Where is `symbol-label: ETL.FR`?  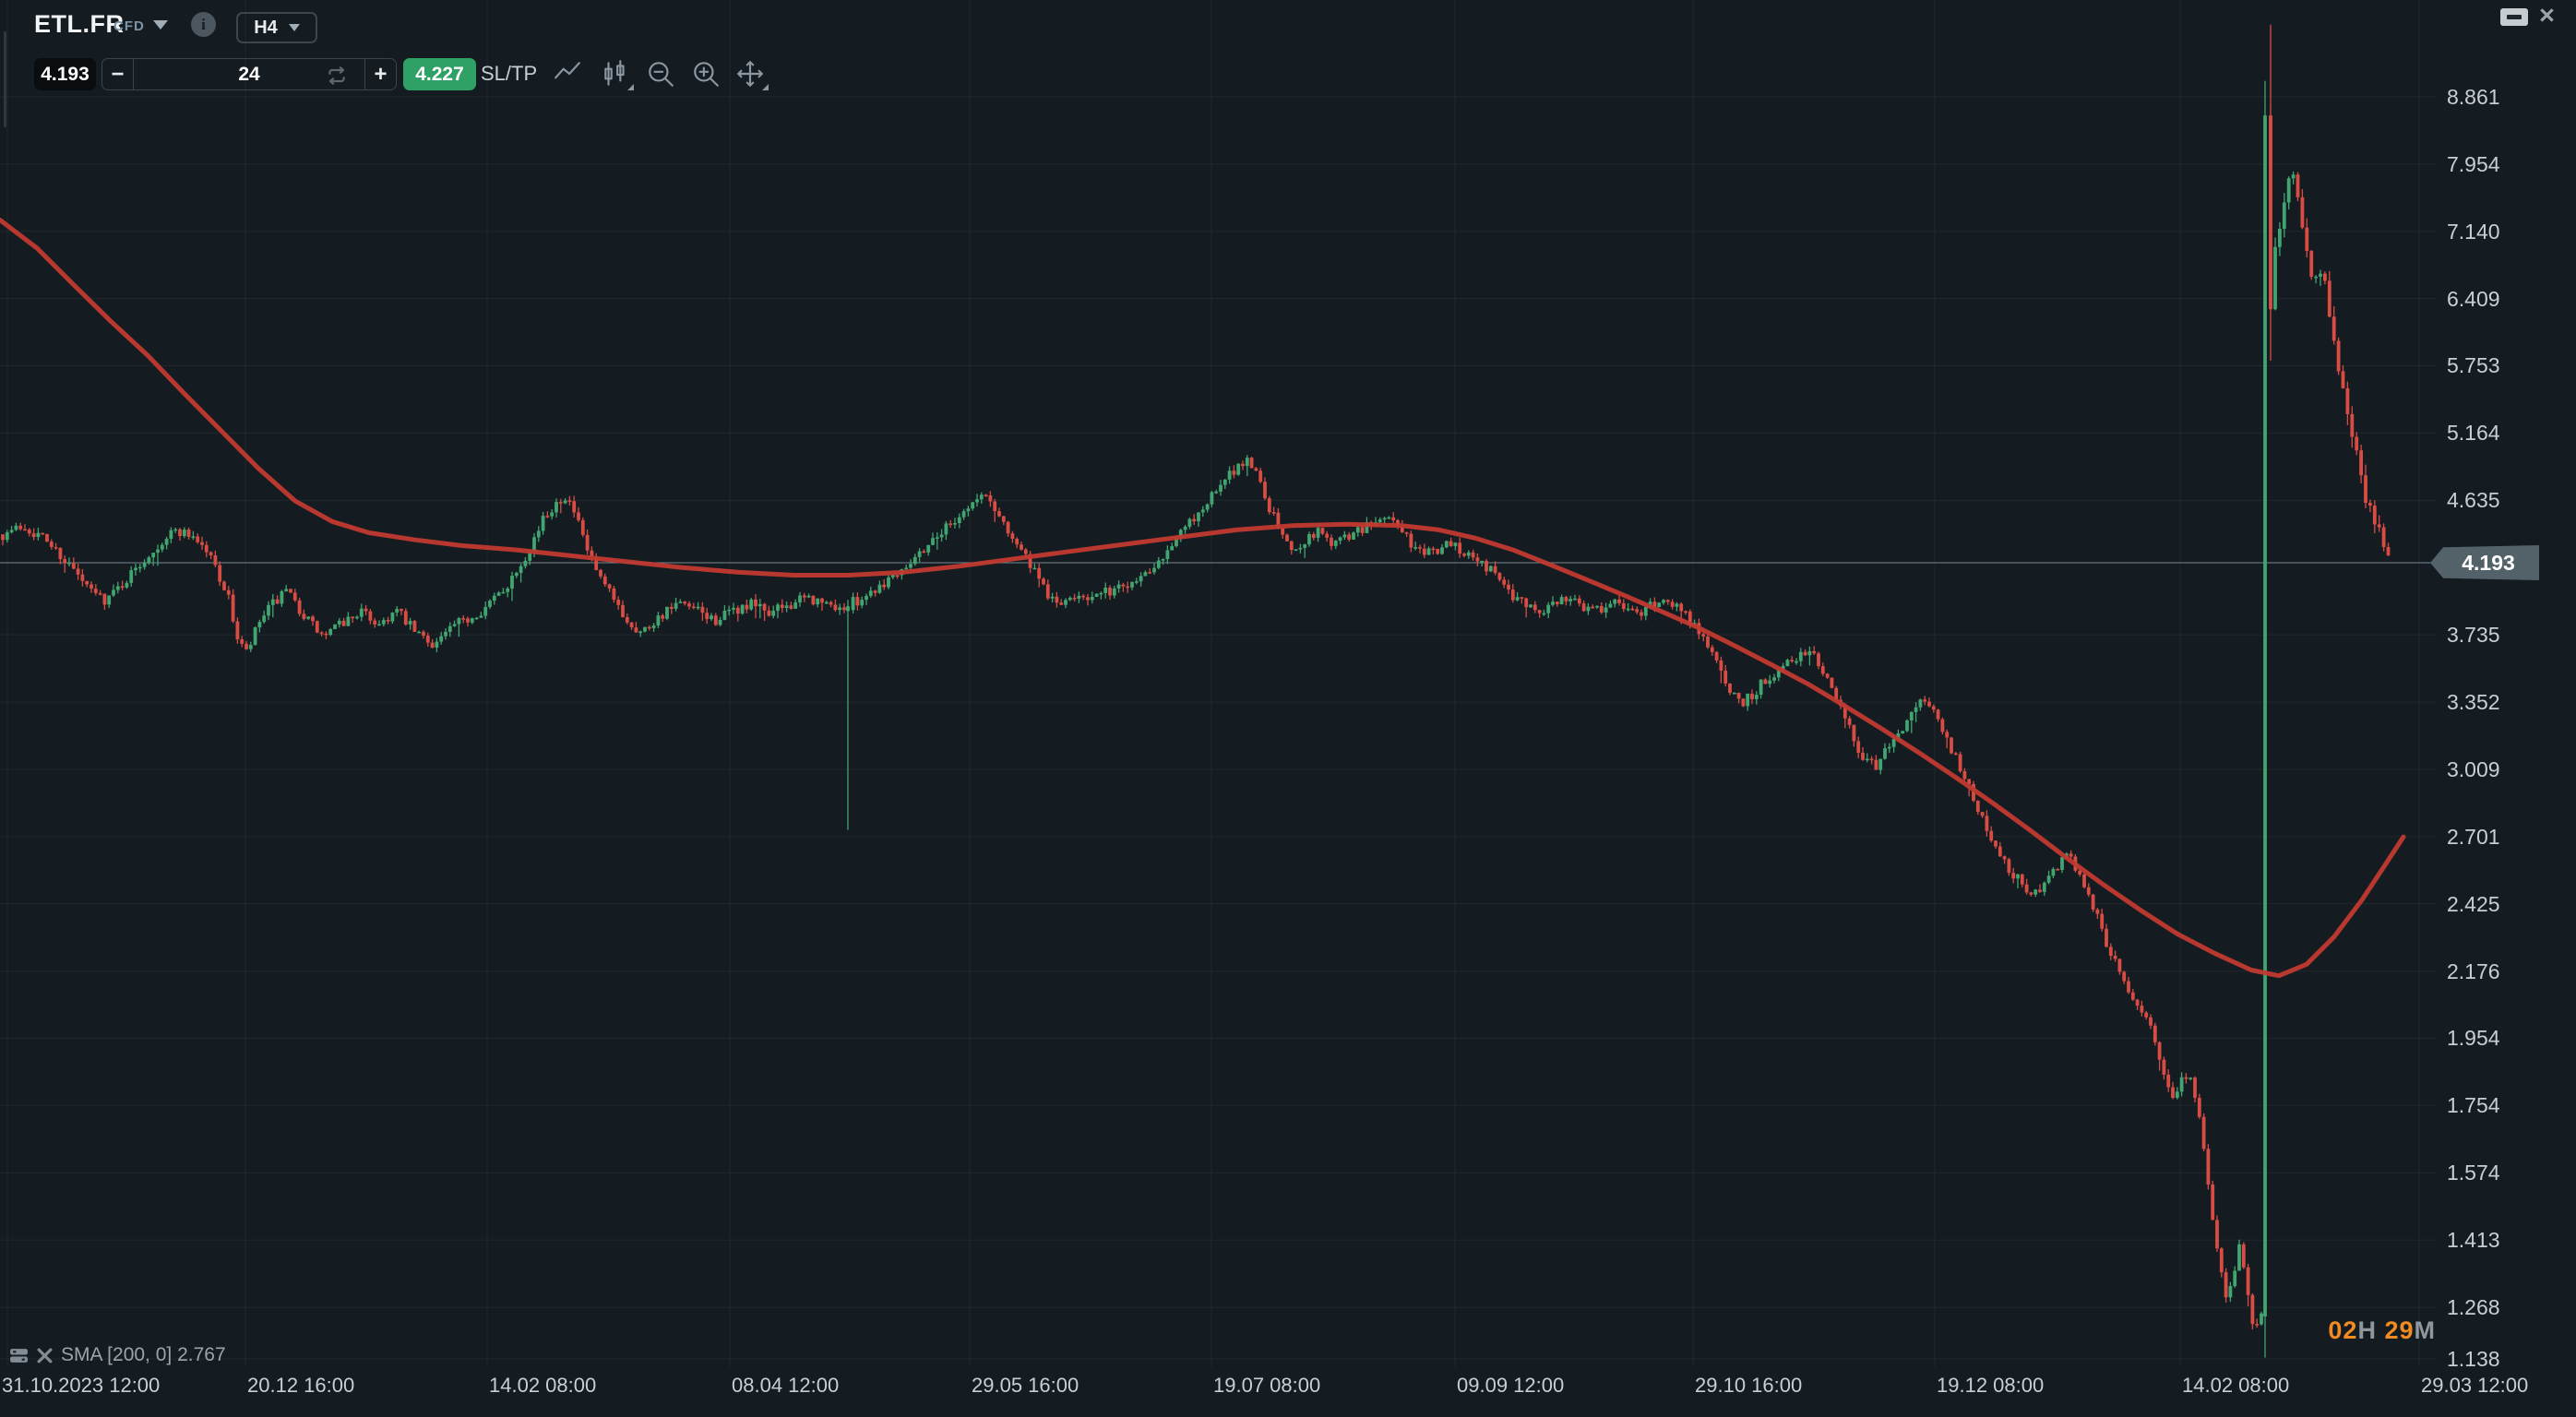 symbol-label: ETL.FR is located at coordinates (79, 24).